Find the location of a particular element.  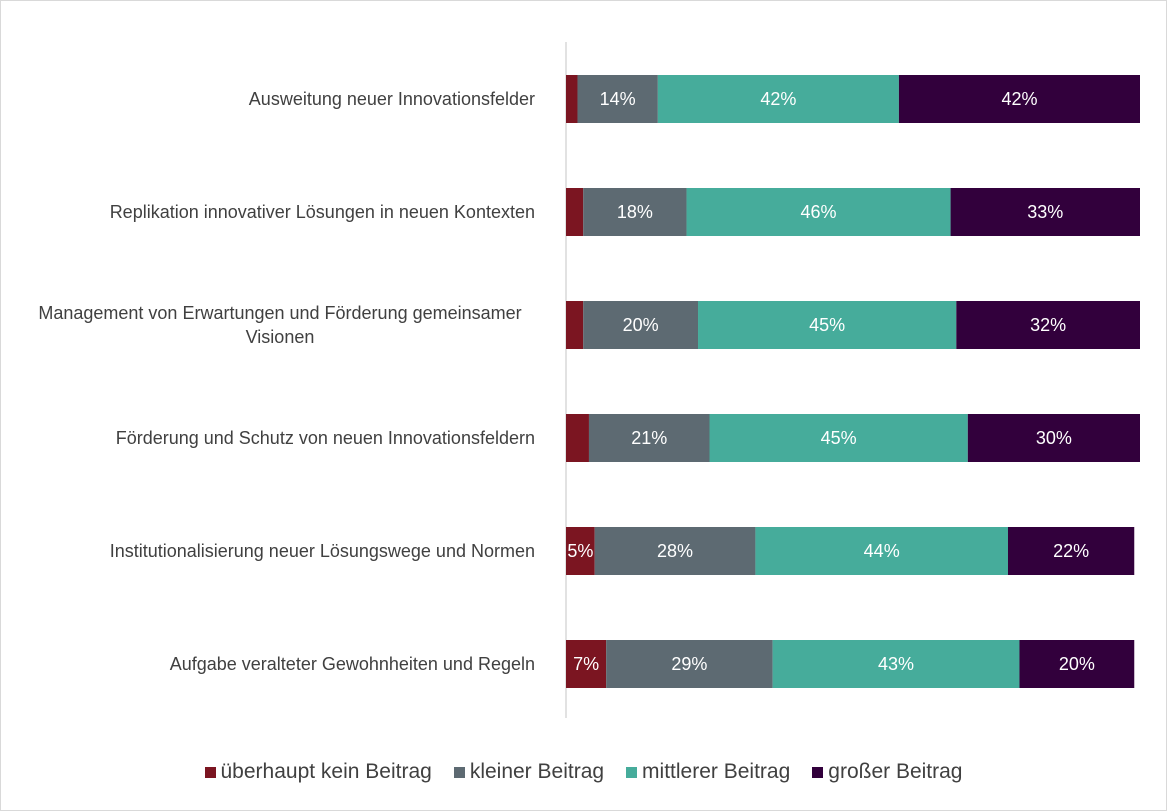

legend-item: mittlerer Beitrag is located at coordinates (708, 772).